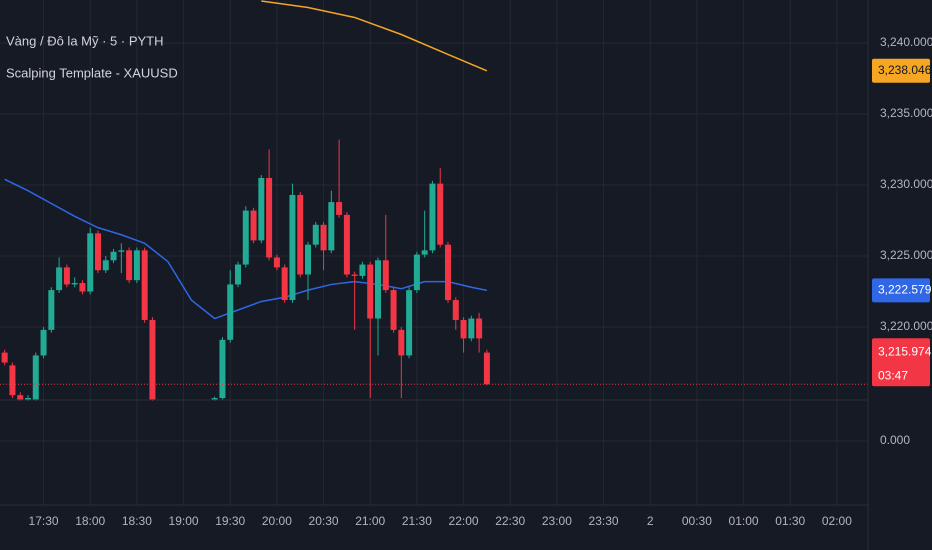  I want to click on y-tick-label: 3,240.000, so click(906, 42).